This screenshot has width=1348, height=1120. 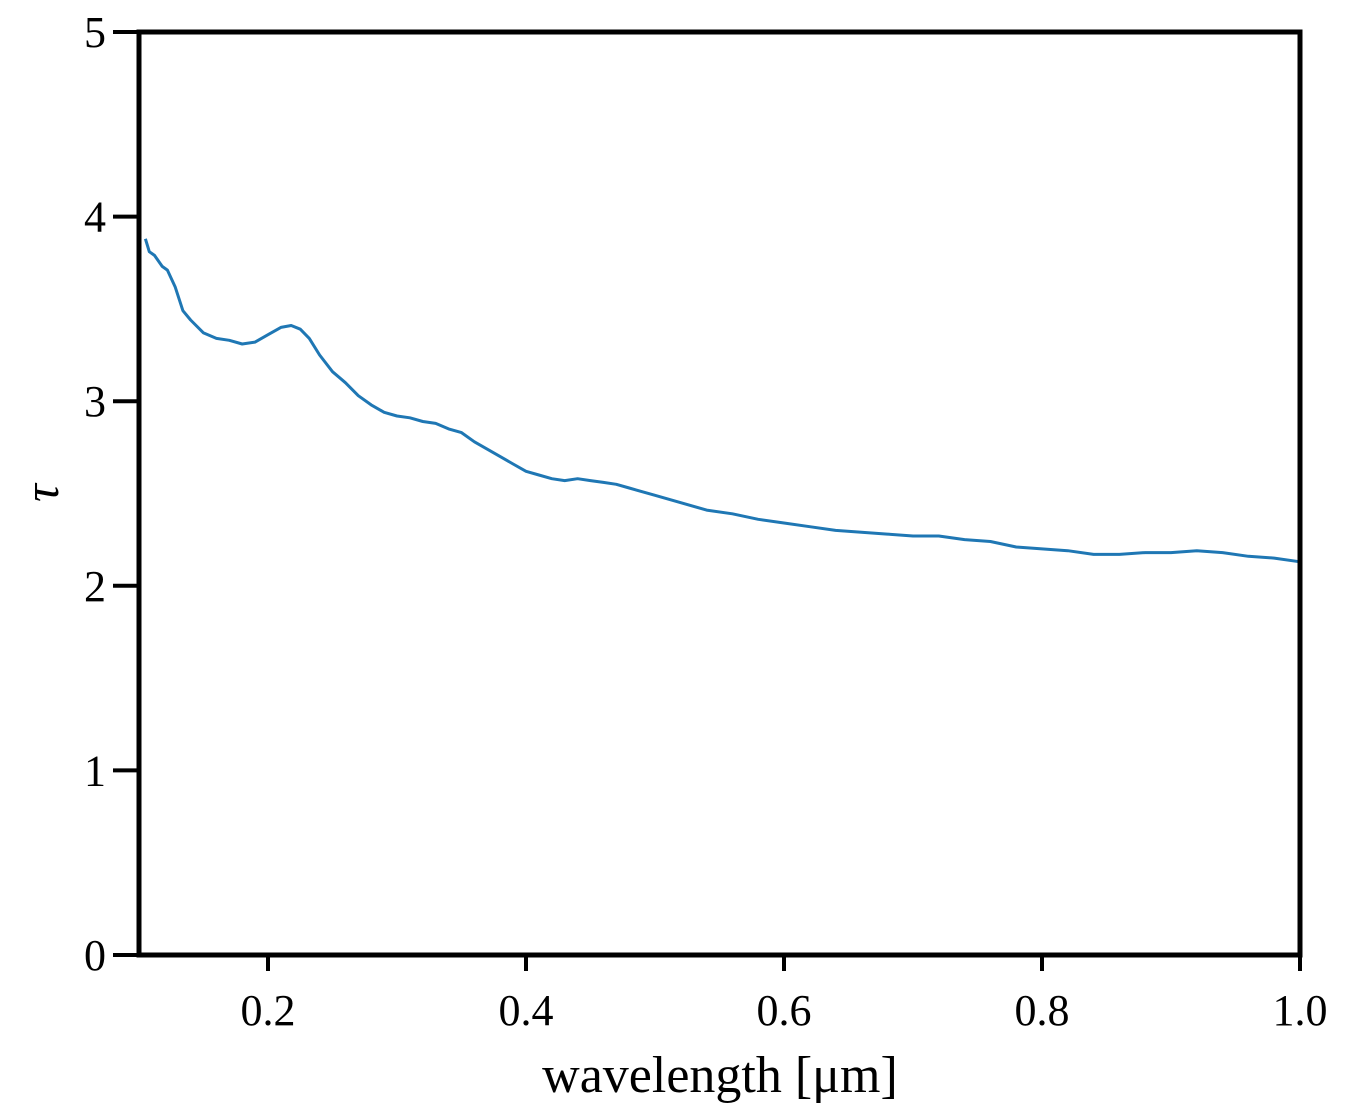 I want to click on x-axis-label: wavelength [μm], so click(x=720, y=1075).